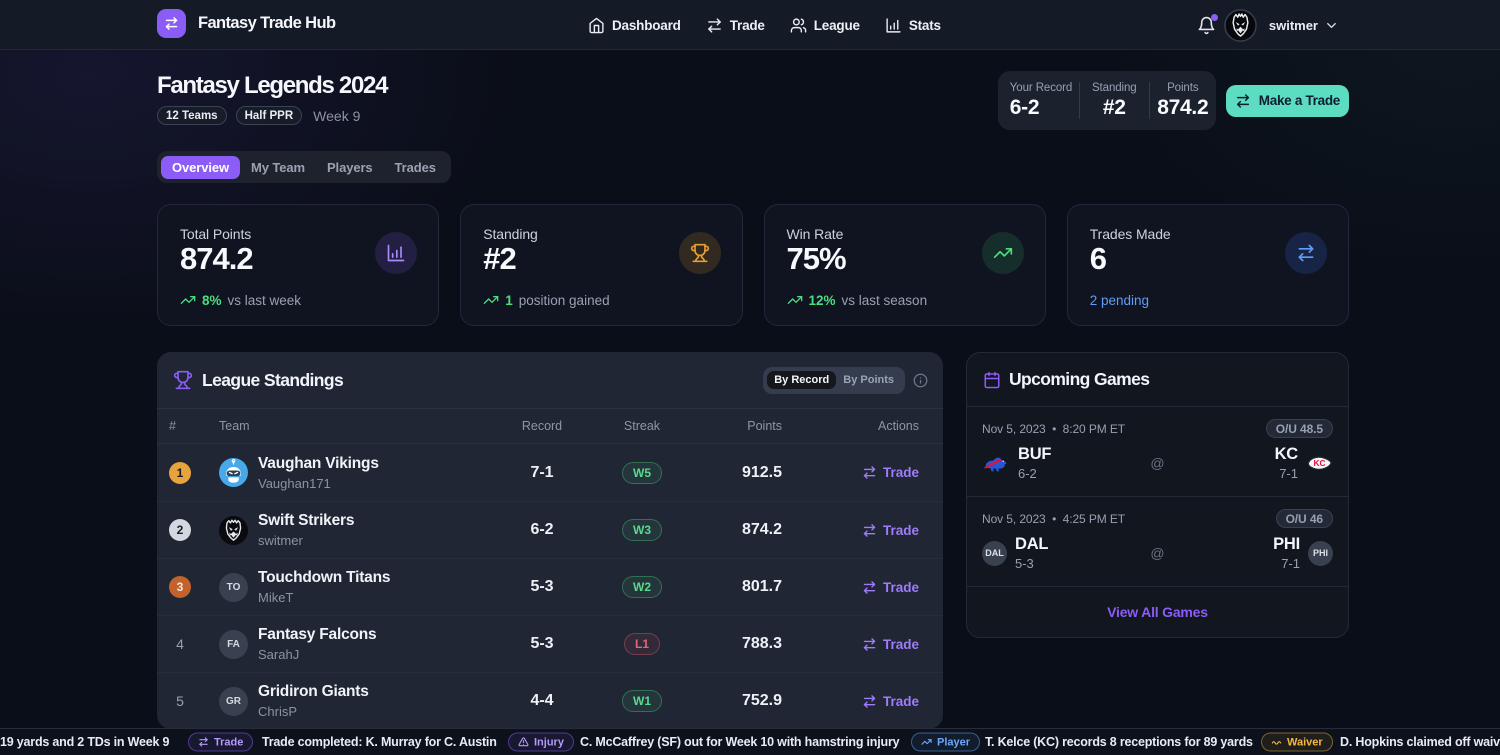 This screenshot has width=1500, height=755. What do you see at coordinates (1319, 463) in the screenshot?
I see `svg-text: KC` at bounding box center [1319, 463].